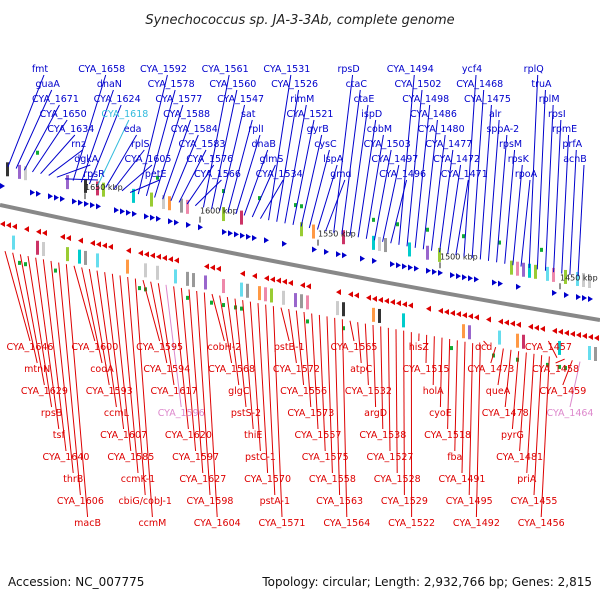 The width and height of the screenshot is (600, 600). I want to click on forward-gene-label: CYA_1502, so click(418, 84).